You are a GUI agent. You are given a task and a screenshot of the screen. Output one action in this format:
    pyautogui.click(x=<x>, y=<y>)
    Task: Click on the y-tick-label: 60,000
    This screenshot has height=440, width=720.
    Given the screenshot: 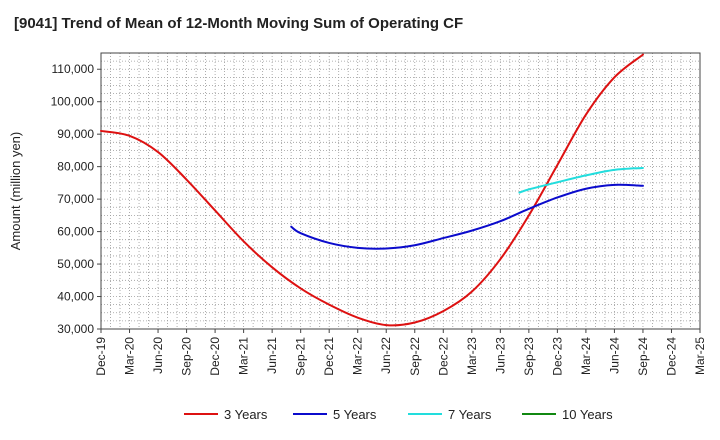 What is the action you would take?
    pyautogui.click(x=75, y=232)
    